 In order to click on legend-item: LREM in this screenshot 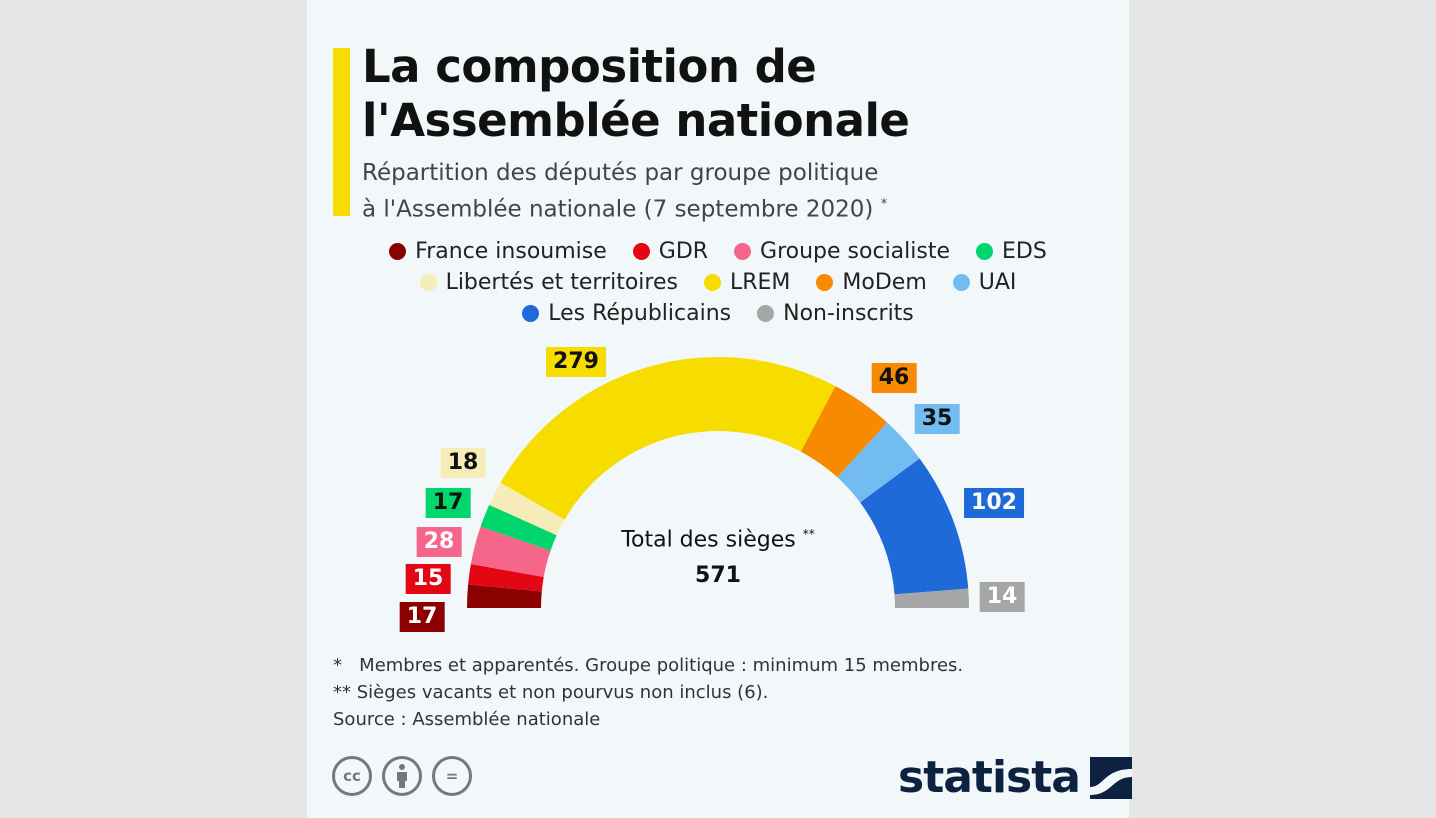, I will do `click(747, 282)`.